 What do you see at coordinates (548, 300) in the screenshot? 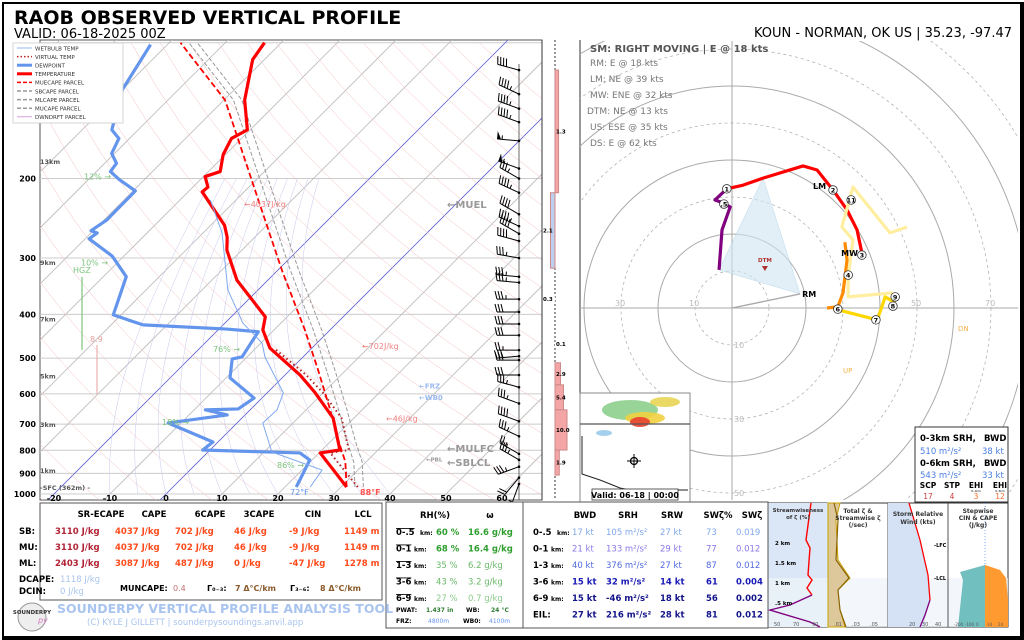
I see `profile-bar-label: 0.3` at bounding box center [548, 300].